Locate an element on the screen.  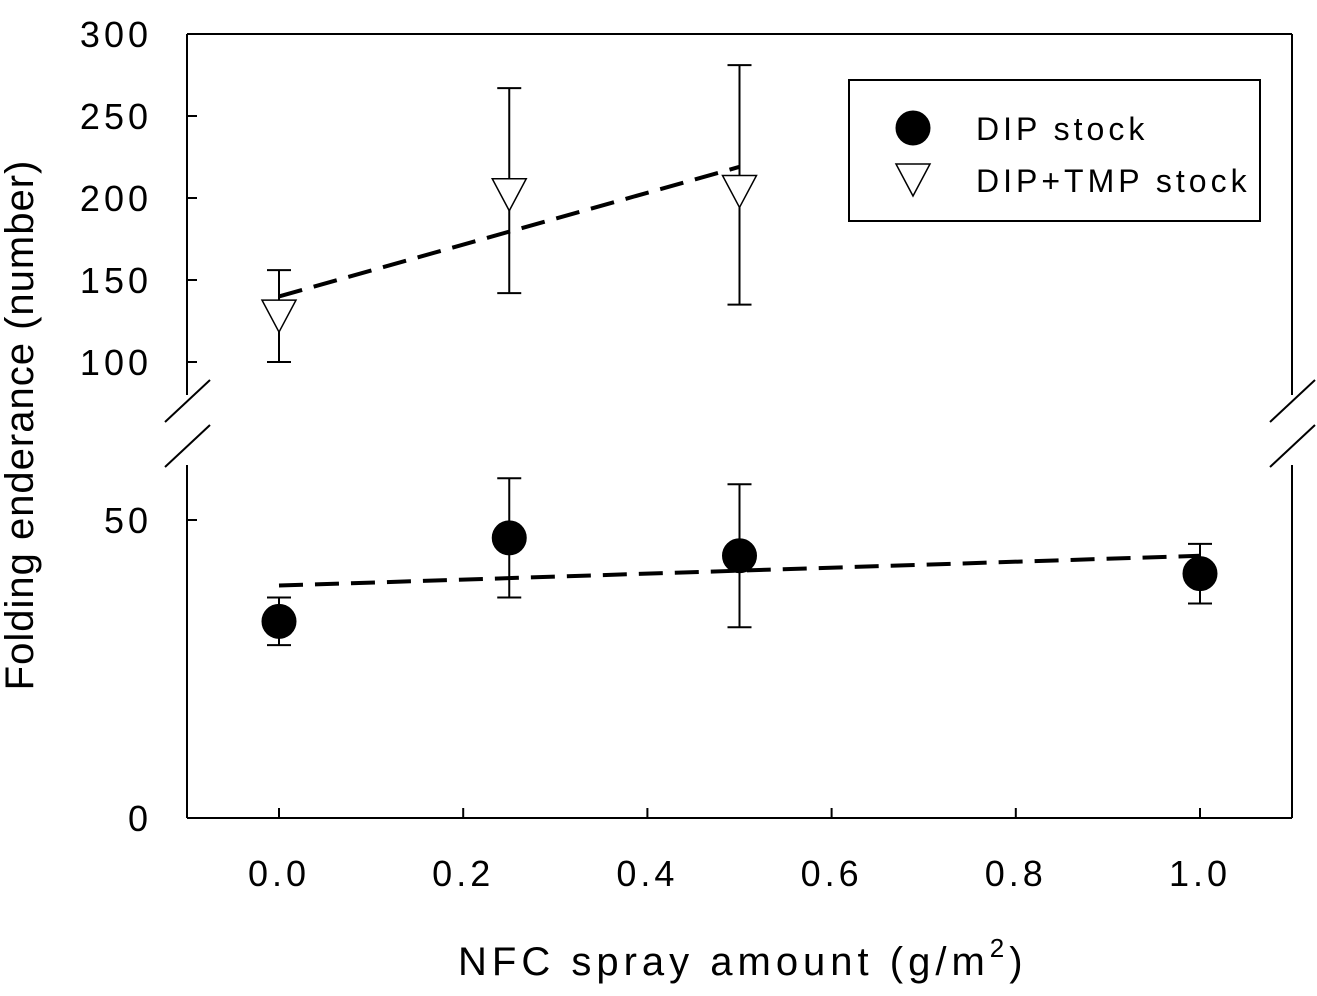
x-tick-label: 0.4 is located at coordinates (647, 873).